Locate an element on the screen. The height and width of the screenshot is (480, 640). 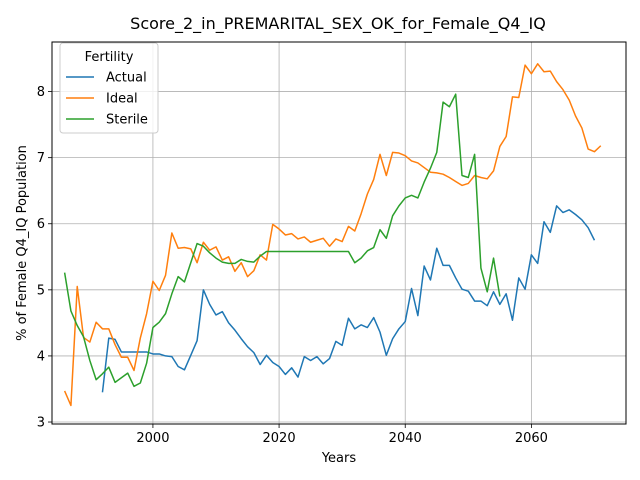
legend: Fertility Actual Ideal Sterile is located at coordinates (109, 88).